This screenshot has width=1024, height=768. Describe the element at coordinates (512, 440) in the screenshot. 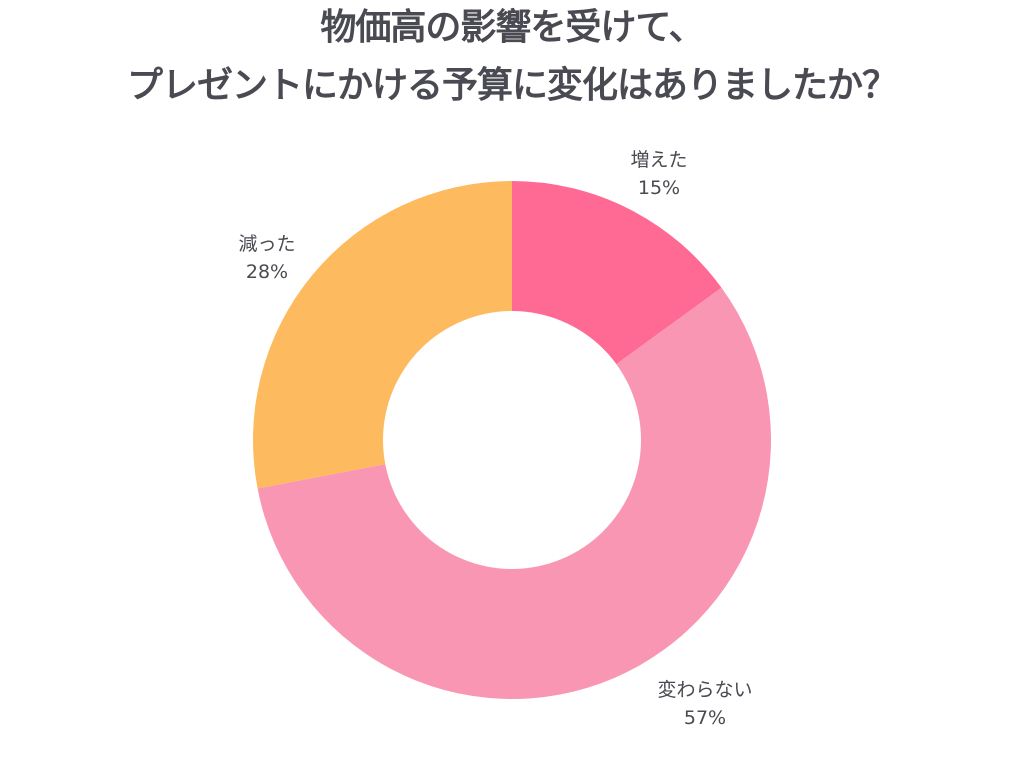

I see `donut-hole` at that location.